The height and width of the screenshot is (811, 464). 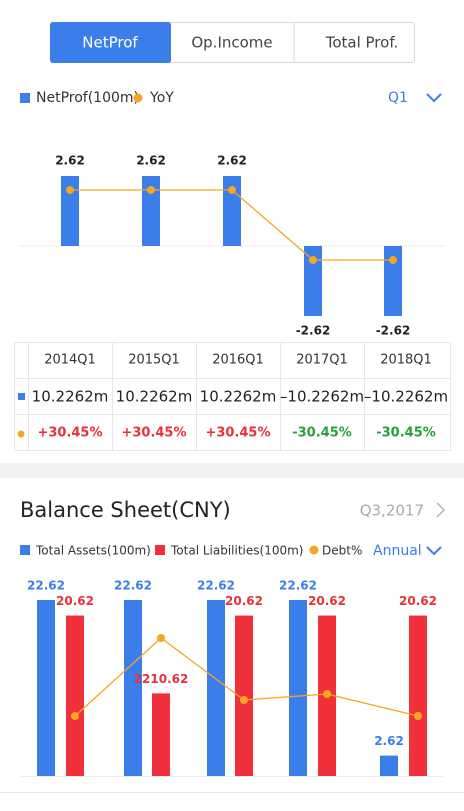 What do you see at coordinates (406, 360) in the screenshot?
I see `table-header: 2018Q1` at bounding box center [406, 360].